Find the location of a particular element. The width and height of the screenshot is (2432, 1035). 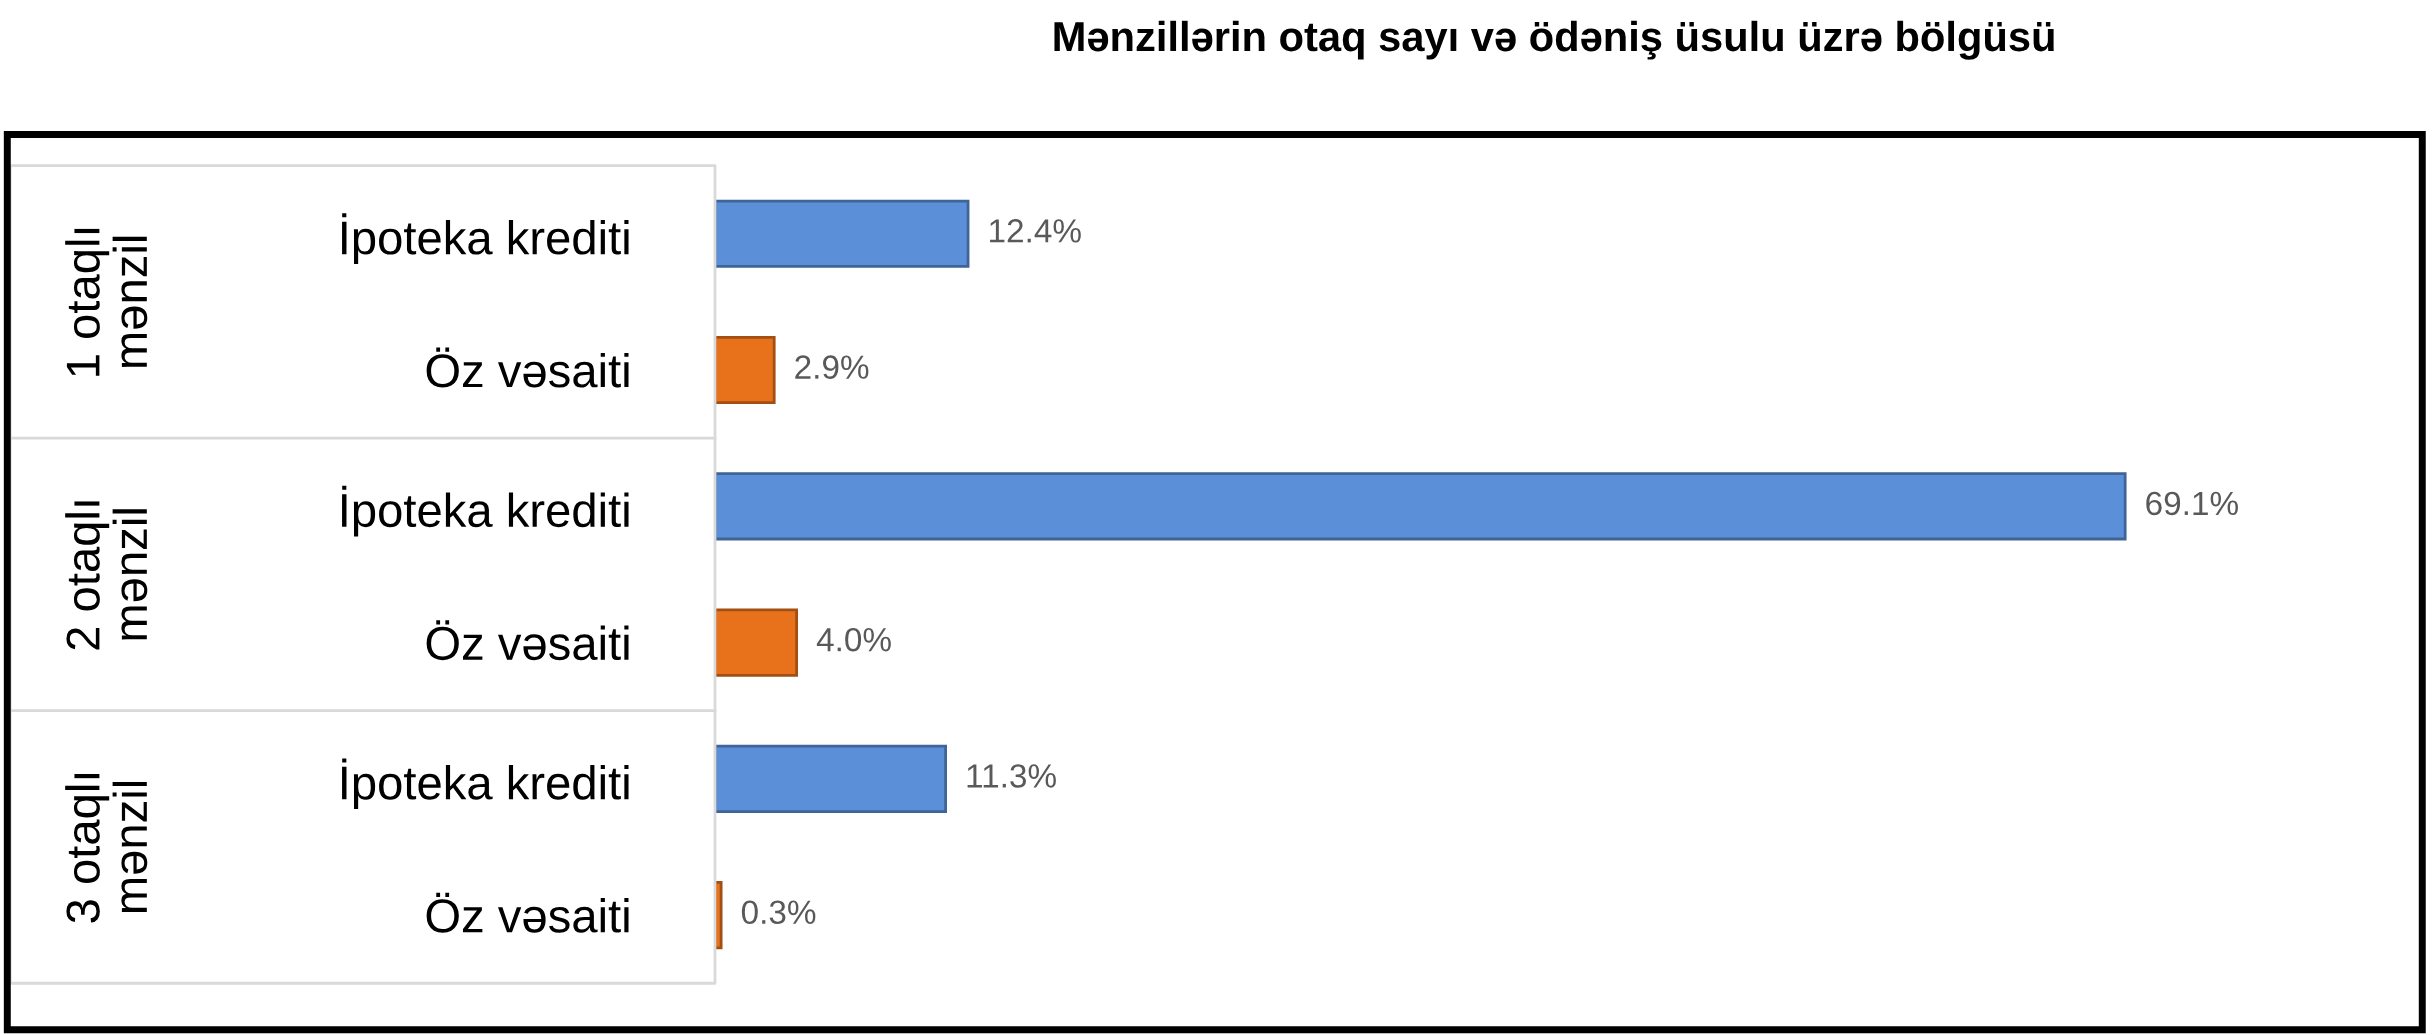

data-label: 69.1% is located at coordinates (2192, 503).